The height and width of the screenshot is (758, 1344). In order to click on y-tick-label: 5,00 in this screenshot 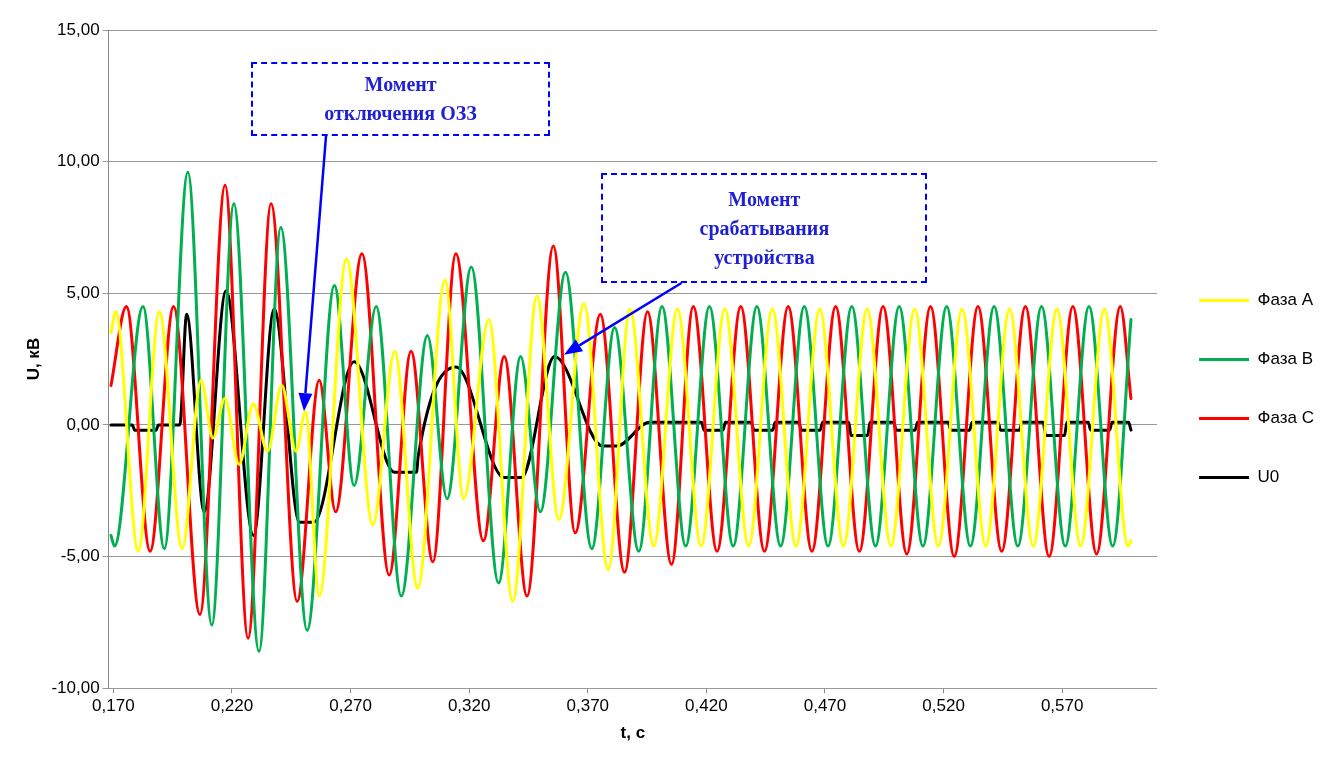, I will do `click(83, 292)`.